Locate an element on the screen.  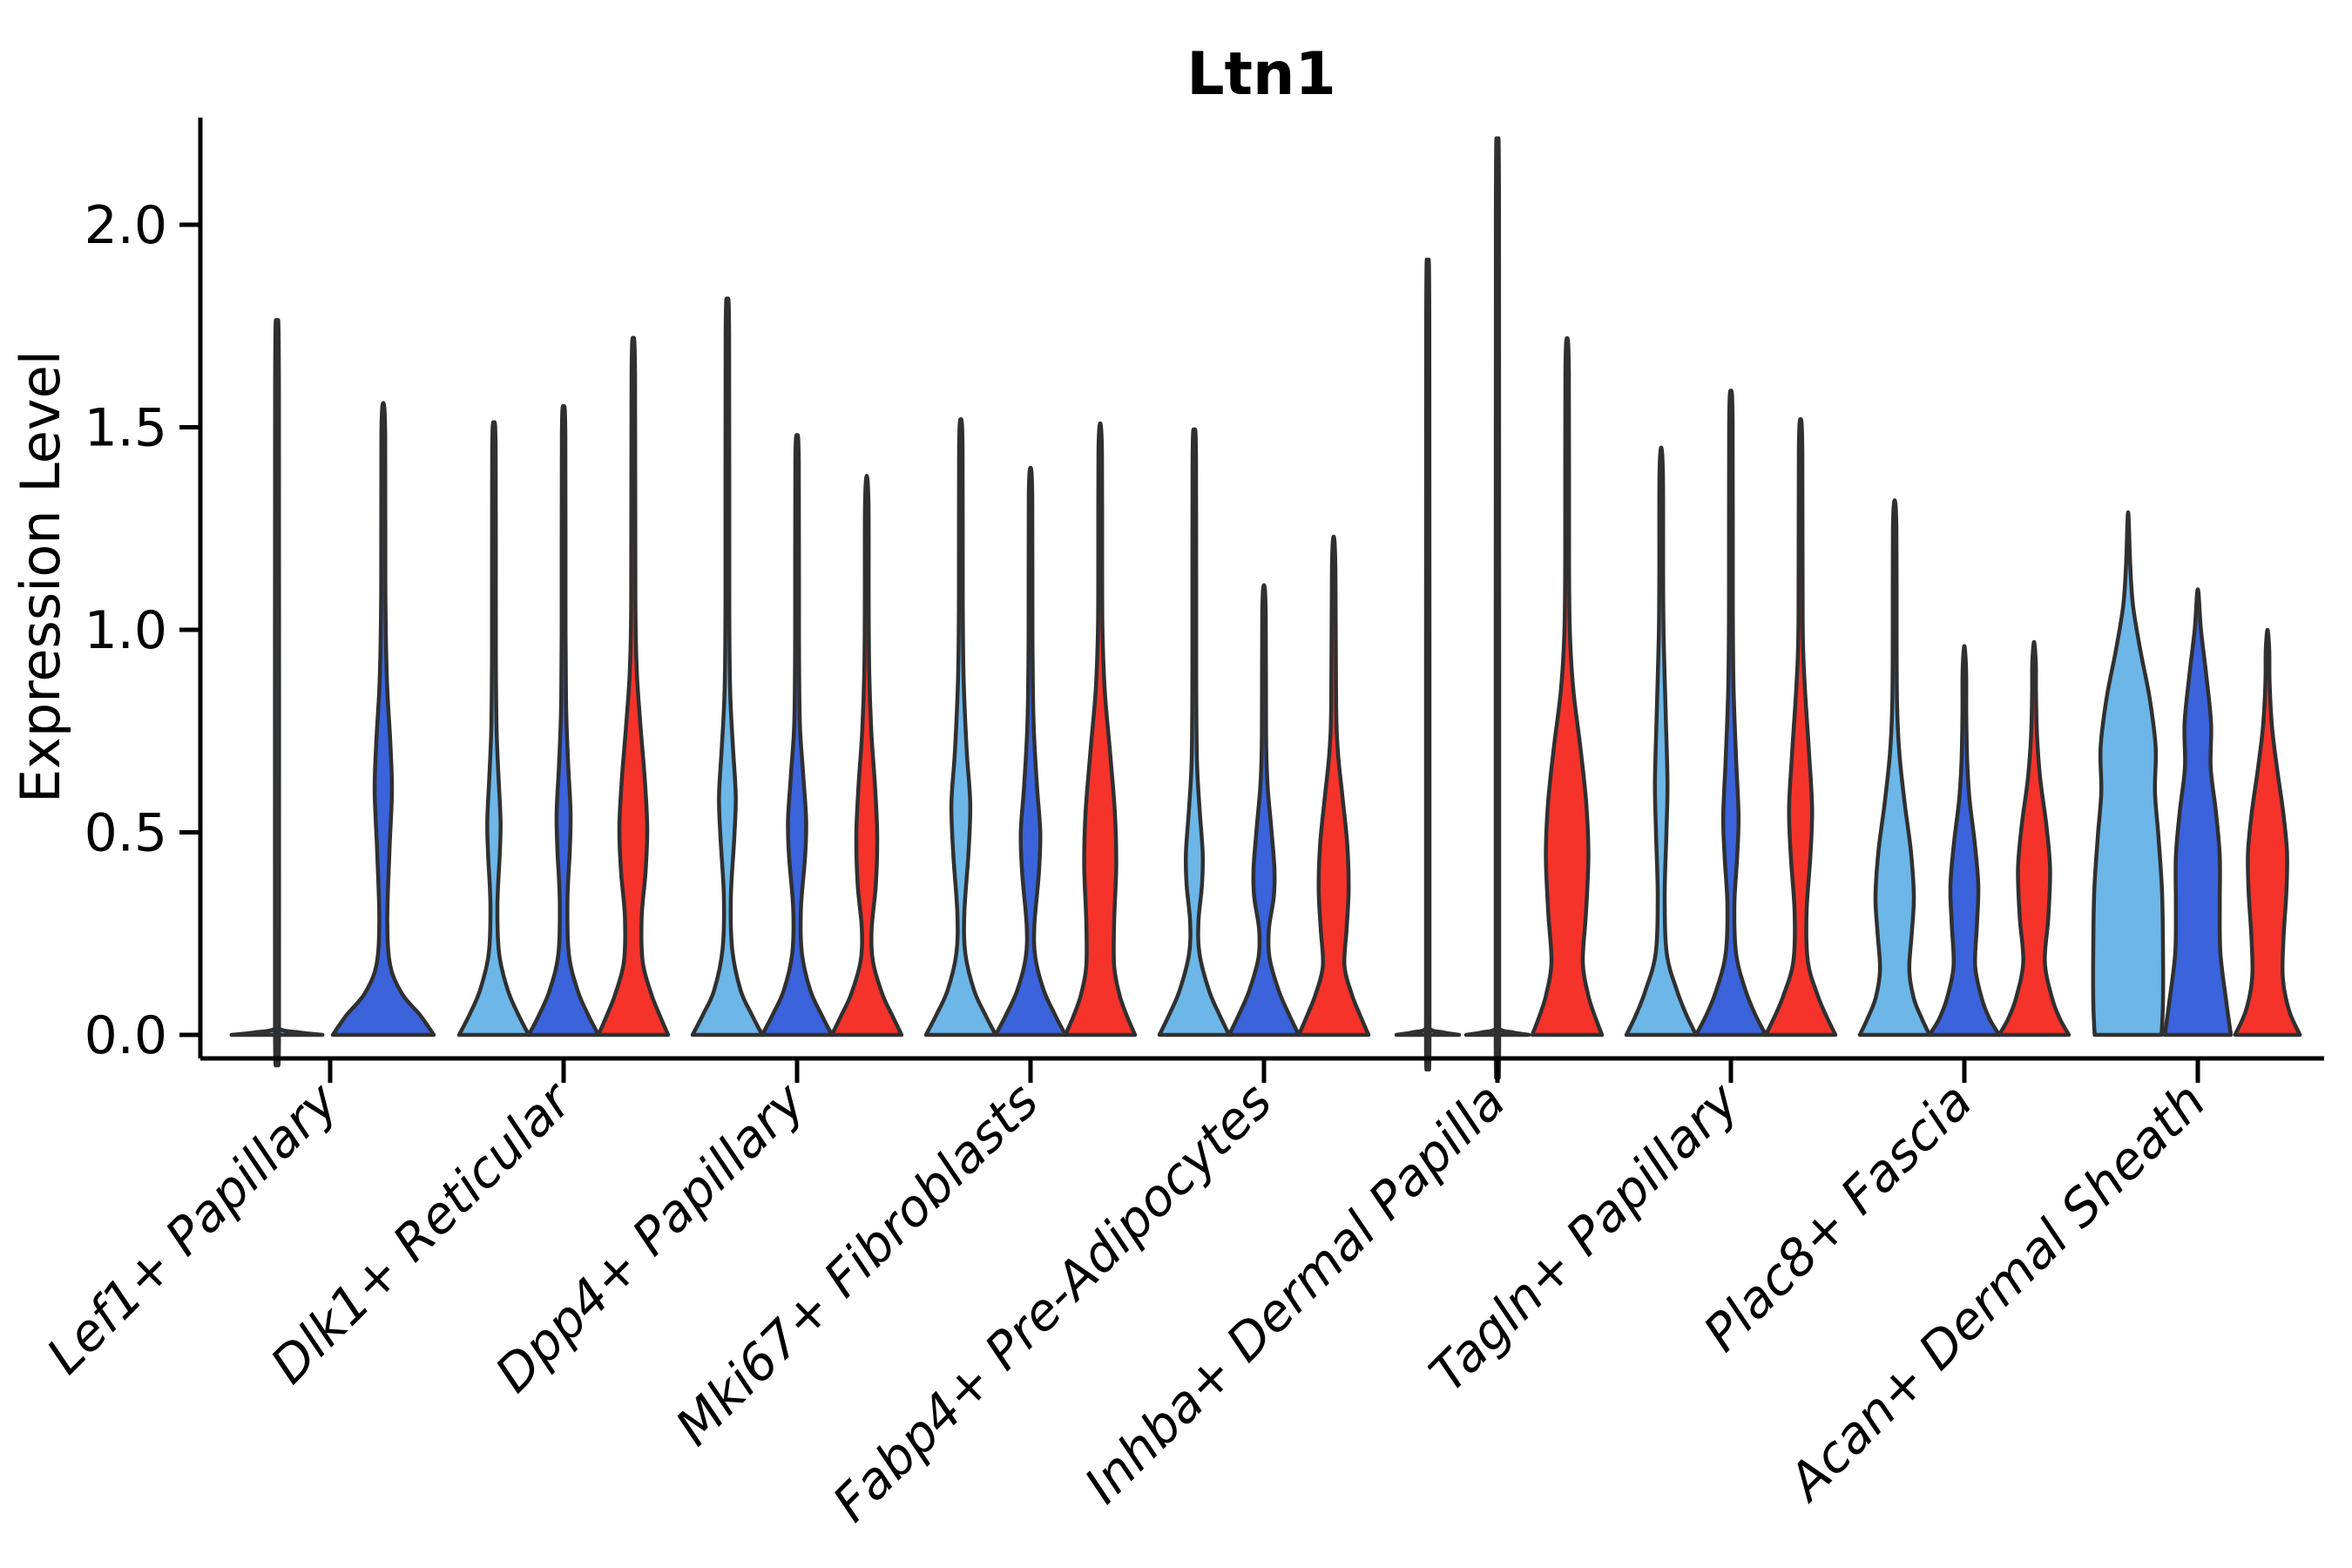
violin-acan-dermal-sheath-s3 is located at coordinates (2268, 832).